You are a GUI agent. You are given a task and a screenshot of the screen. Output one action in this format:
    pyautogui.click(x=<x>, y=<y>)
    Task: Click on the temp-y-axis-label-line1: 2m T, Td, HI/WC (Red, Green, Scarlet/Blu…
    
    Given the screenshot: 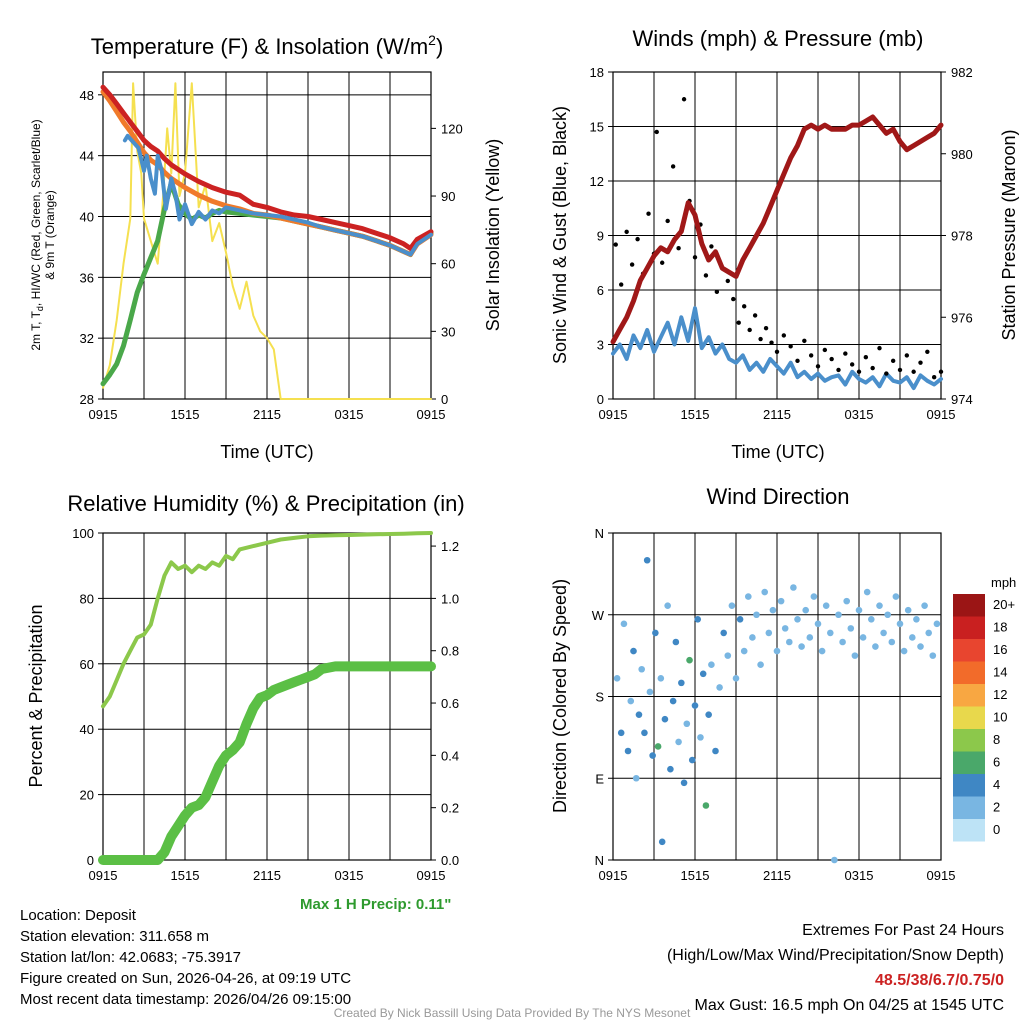 What is the action you would take?
    pyautogui.click(x=37, y=234)
    